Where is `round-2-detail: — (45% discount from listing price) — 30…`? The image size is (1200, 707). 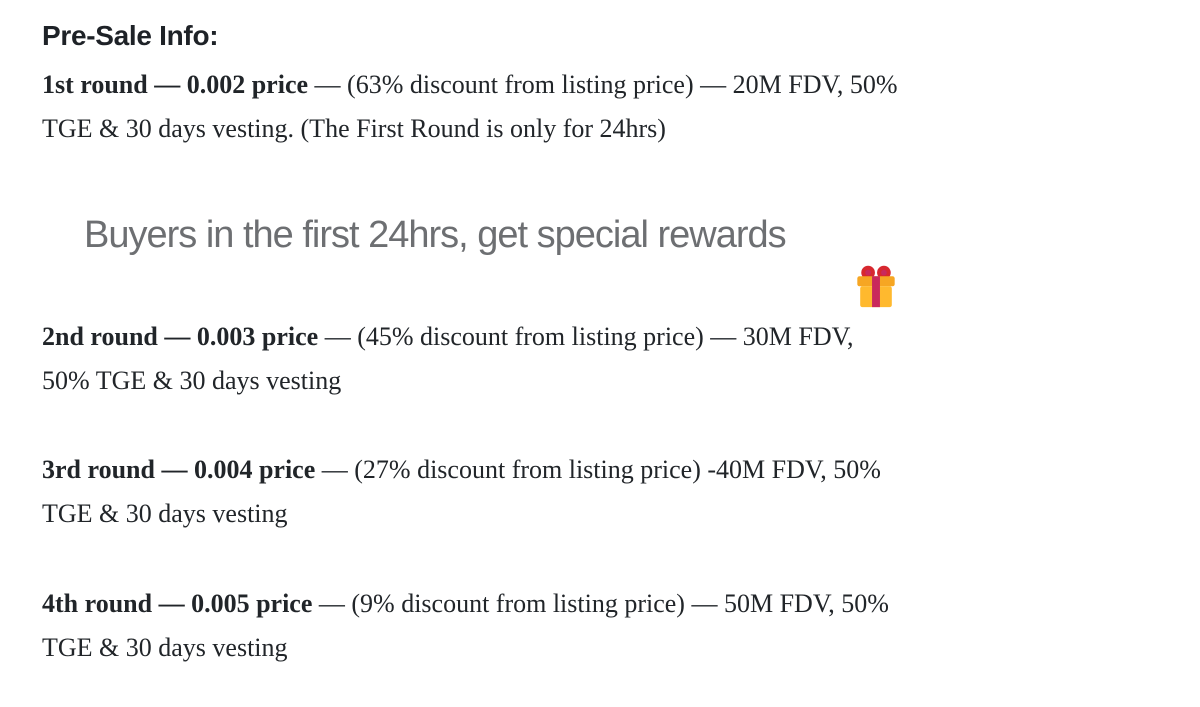 round-2-detail: — (45% discount from listing price) — 30… is located at coordinates (586, 336).